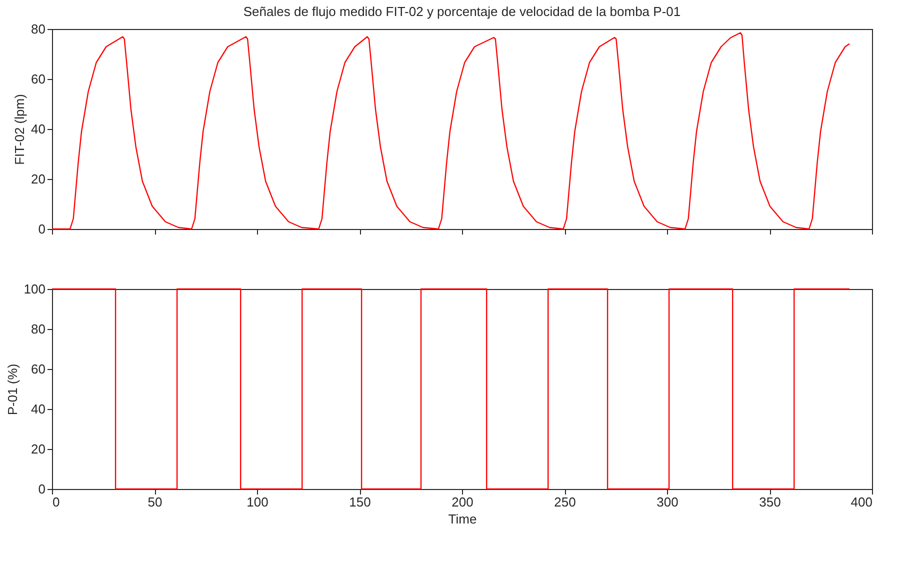 Image resolution: width=899 pixels, height=586 pixels. What do you see at coordinates (667, 502) in the screenshot?
I see `x-tick-label: 300` at bounding box center [667, 502].